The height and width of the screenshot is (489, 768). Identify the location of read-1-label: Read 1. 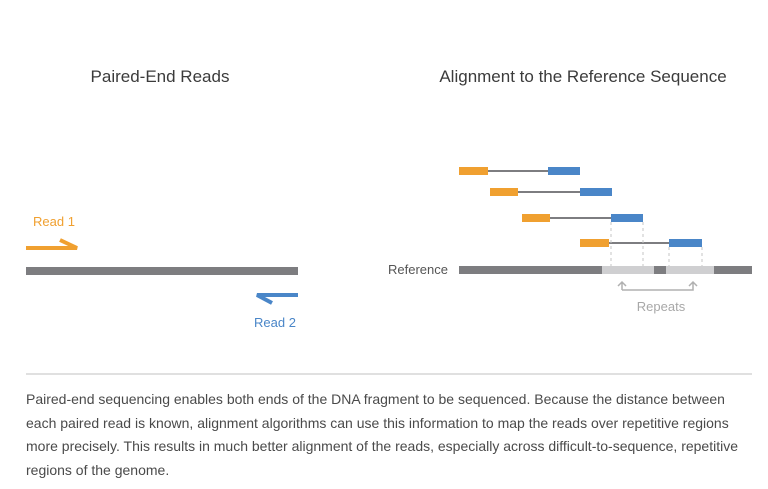
(54, 221).